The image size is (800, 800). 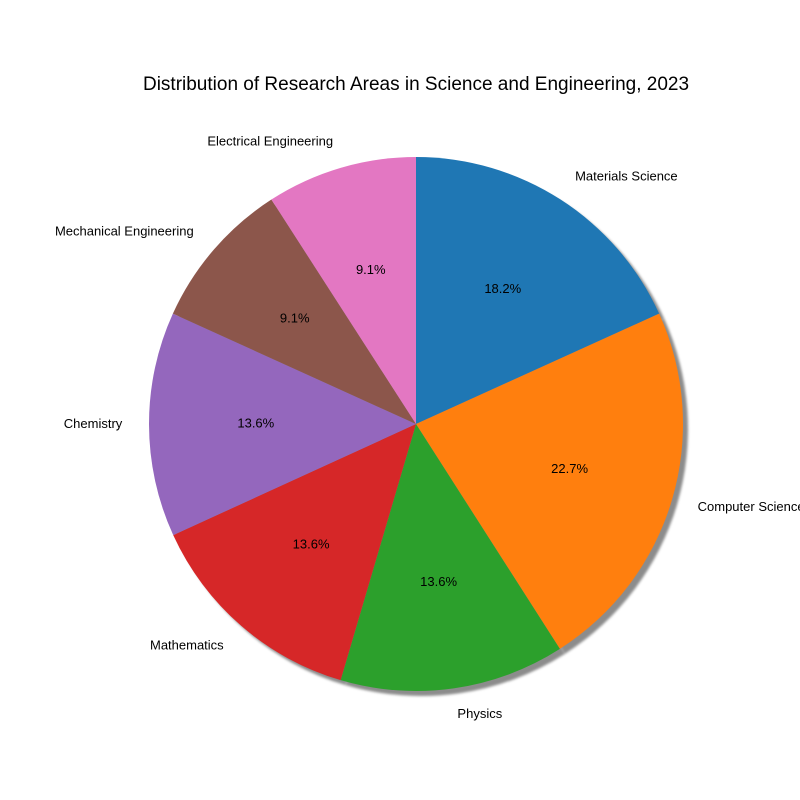 I want to click on pie-slice-materials-science, so click(x=538, y=290).